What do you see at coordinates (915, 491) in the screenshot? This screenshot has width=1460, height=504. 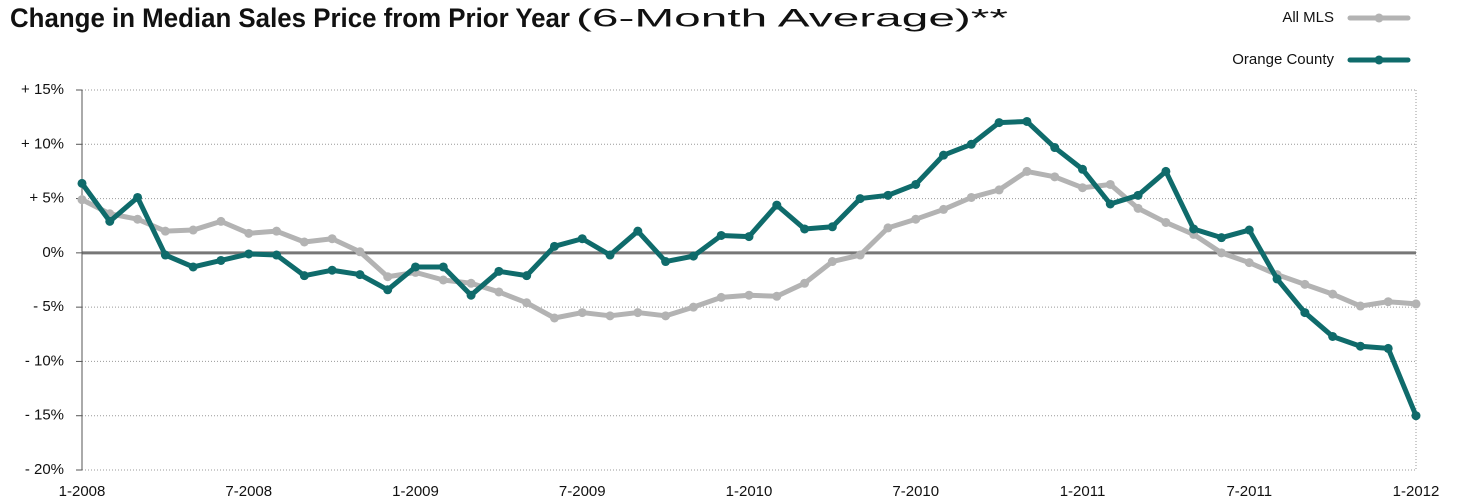 I see `x-tick-label: 7-2010` at bounding box center [915, 491].